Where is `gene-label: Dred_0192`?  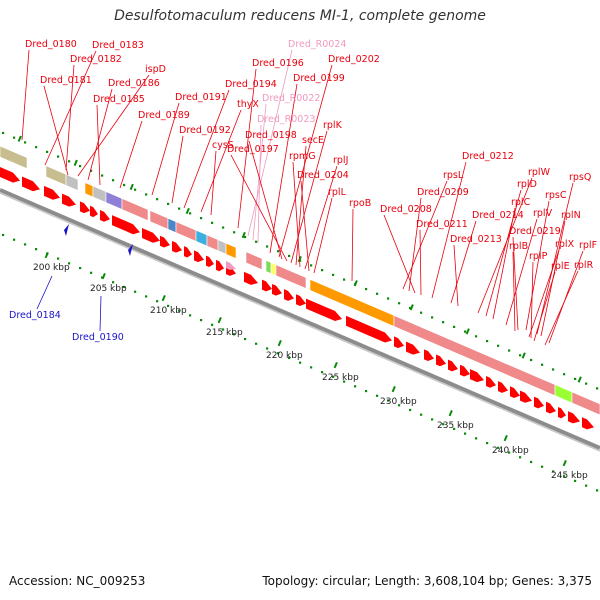
gene-label: Dred_0192 is located at coordinates (205, 130).